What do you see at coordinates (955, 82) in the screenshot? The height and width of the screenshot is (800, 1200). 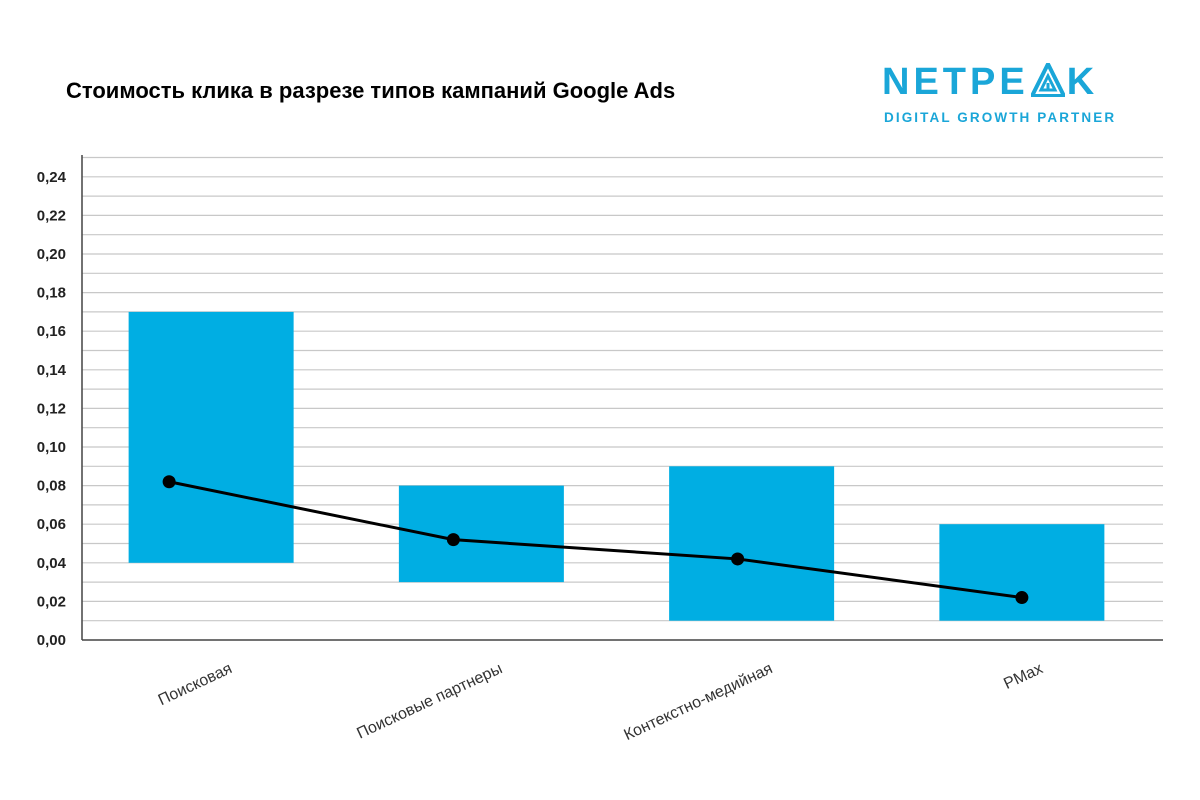 I see `logo-word-left: NETPE` at bounding box center [955, 82].